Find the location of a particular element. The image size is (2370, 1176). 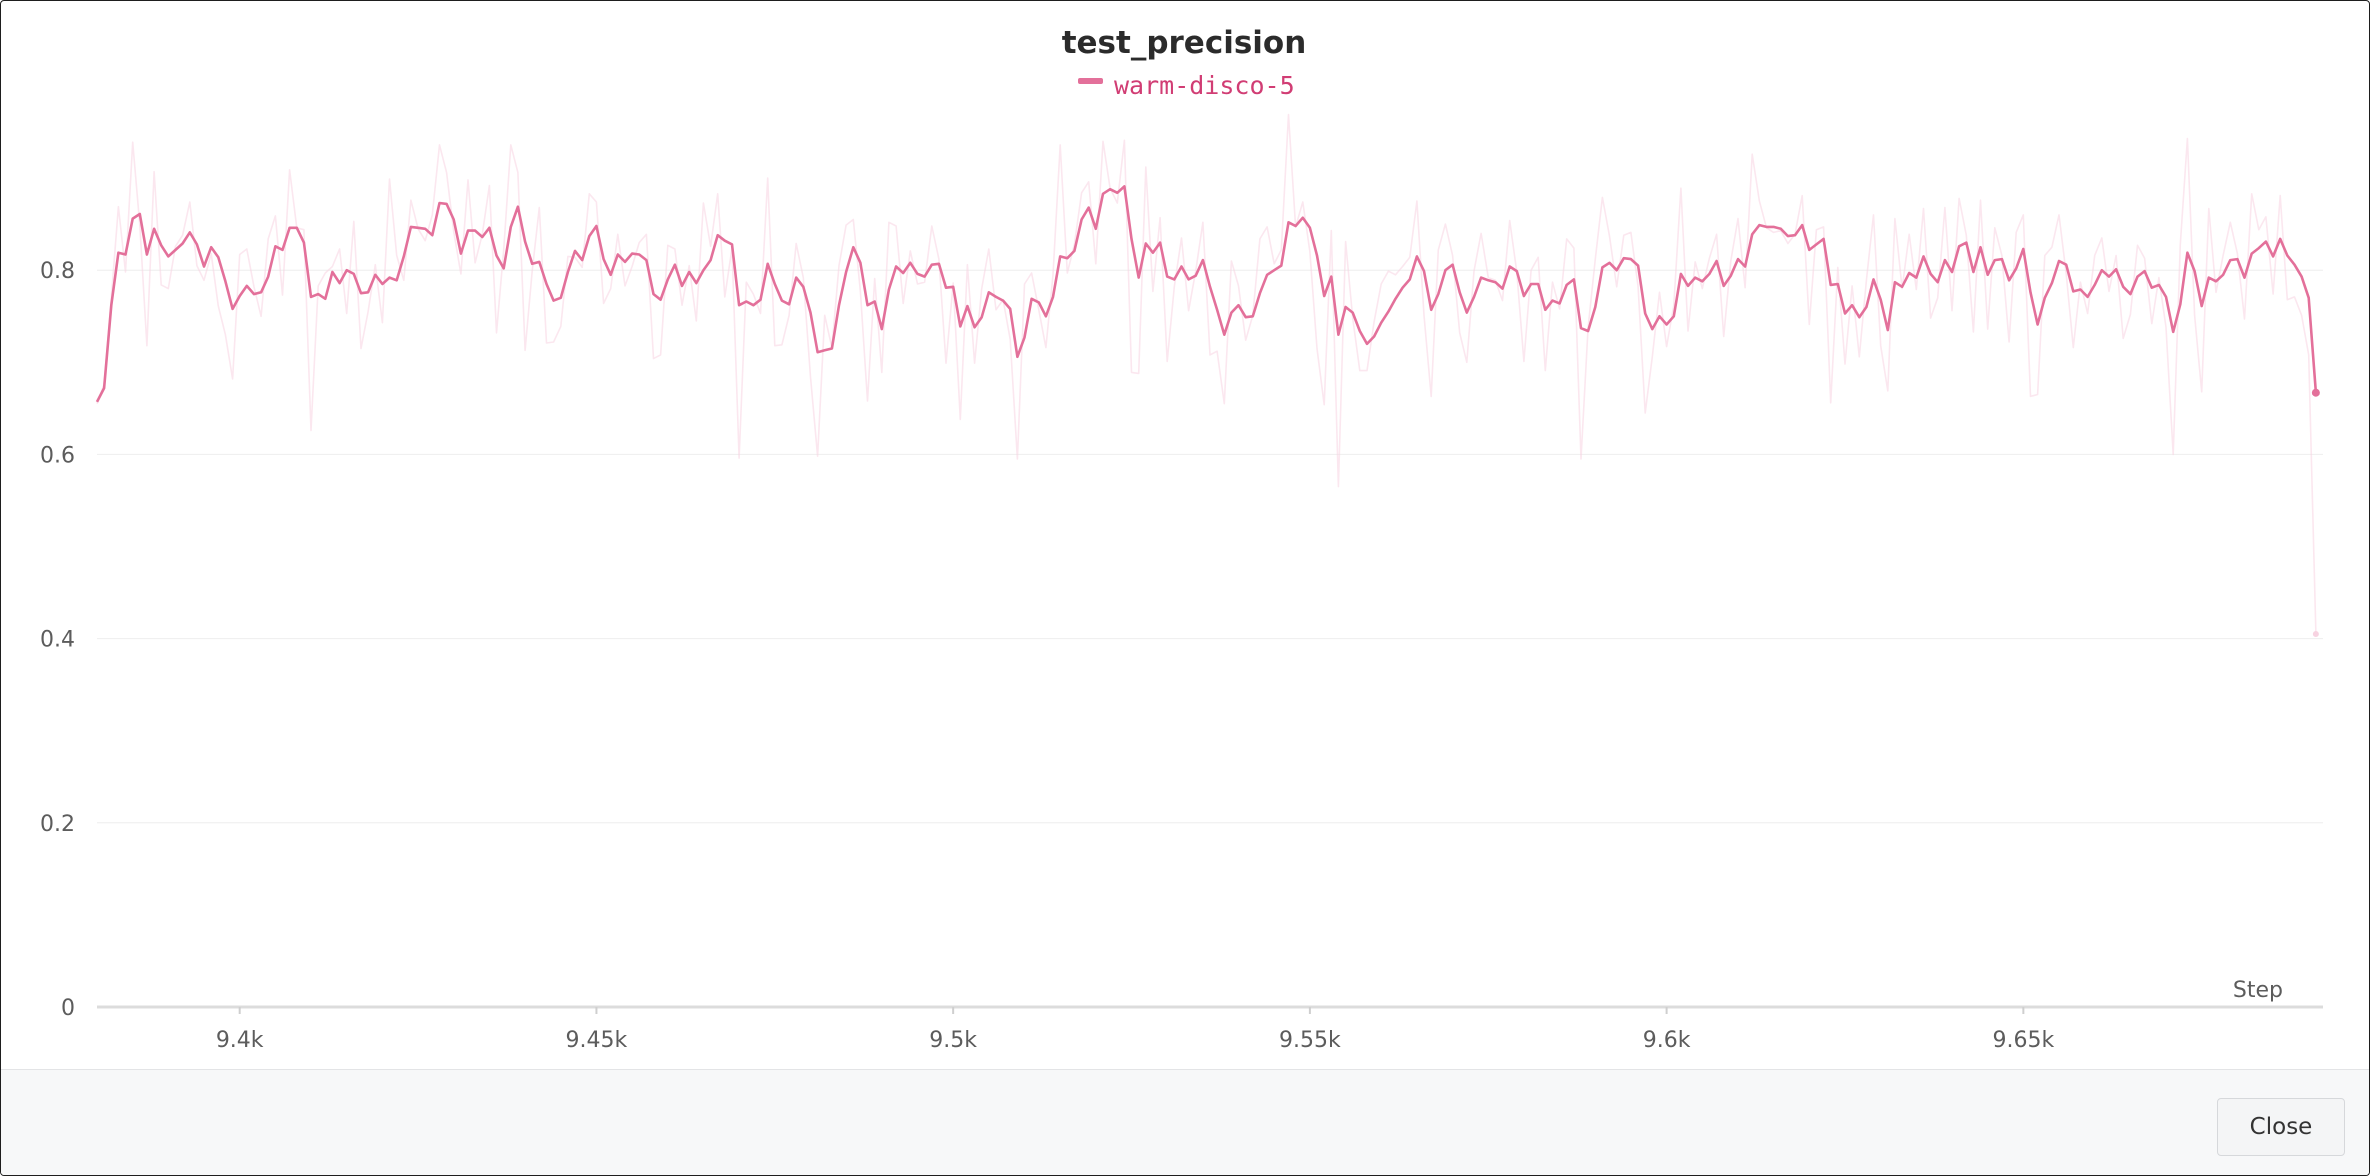

x-tick-label: 9.55k is located at coordinates (1310, 1040).